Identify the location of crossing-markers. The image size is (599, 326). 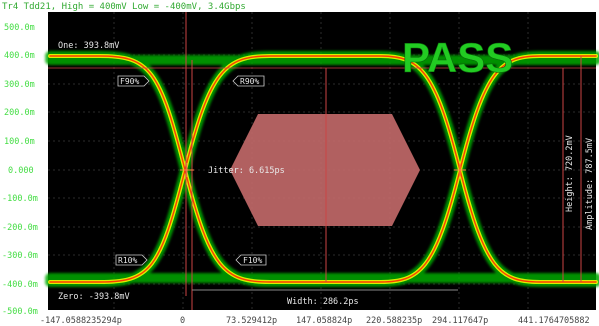
(323, 170).